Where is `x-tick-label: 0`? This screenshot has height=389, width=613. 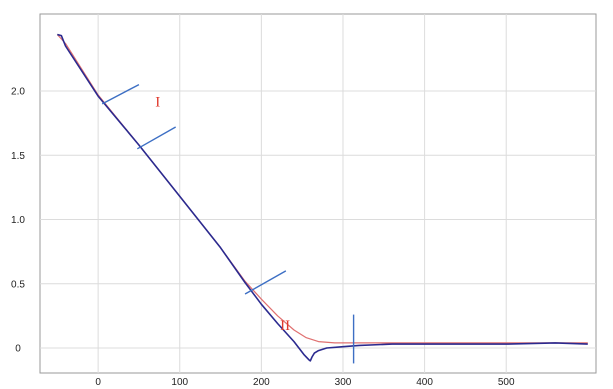
x-tick-label: 0 is located at coordinates (98, 382).